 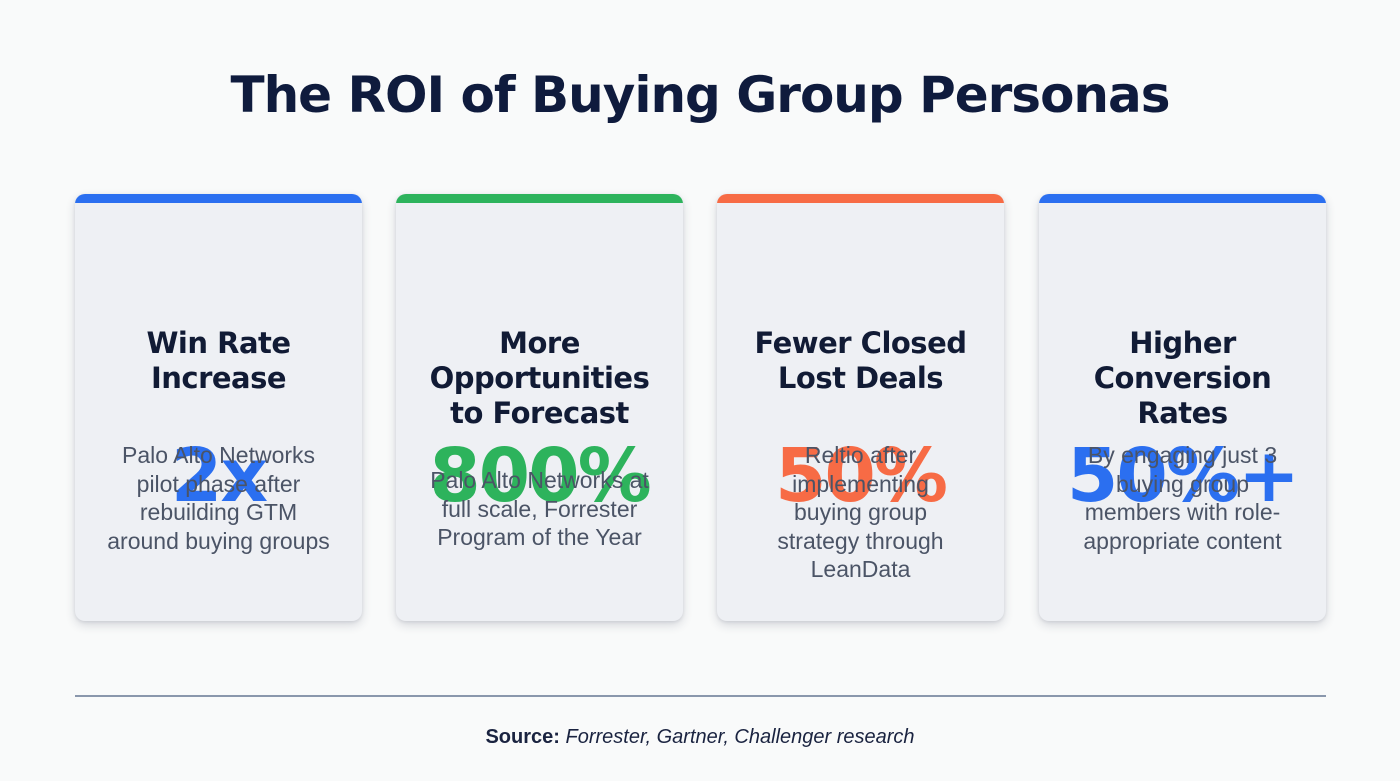 What do you see at coordinates (1183, 476) in the screenshot?
I see `stat-value: 50%+` at bounding box center [1183, 476].